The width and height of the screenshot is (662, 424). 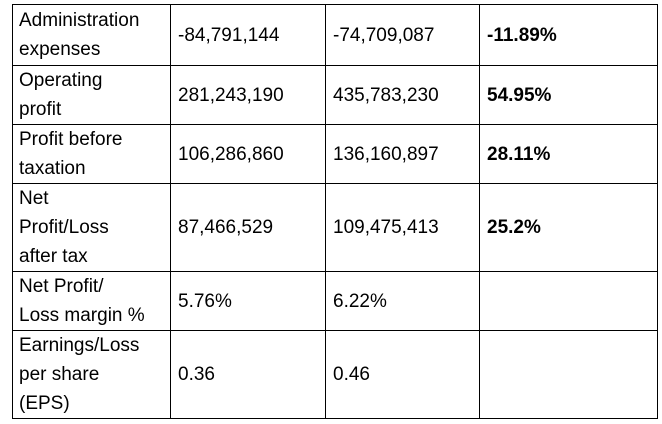 What do you see at coordinates (568, 95) in the screenshot?
I see `change-percent: 54.95%` at bounding box center [568, 95].